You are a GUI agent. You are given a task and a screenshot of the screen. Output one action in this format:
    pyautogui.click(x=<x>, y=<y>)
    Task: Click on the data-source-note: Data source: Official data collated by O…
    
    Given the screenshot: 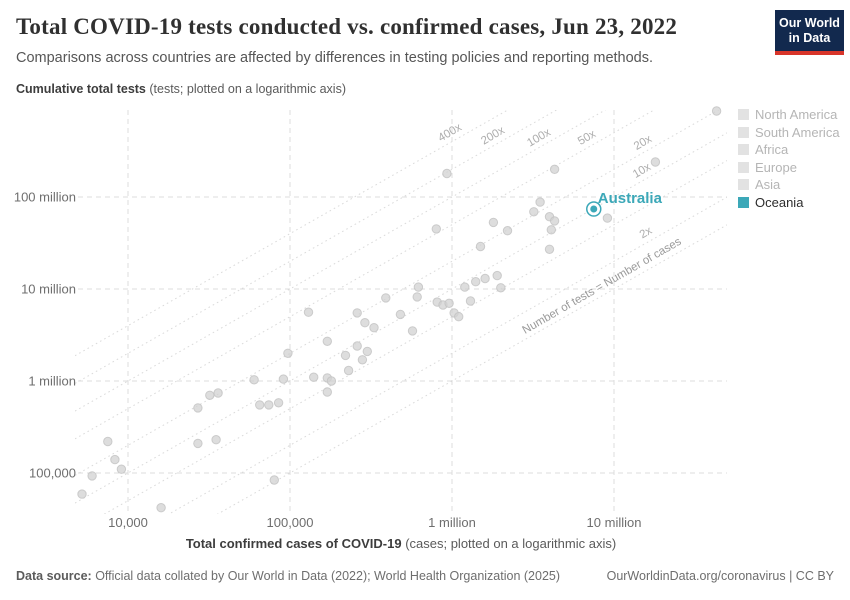 What is the action you would take?
    pyautogui.click(x=288, y=576)
    